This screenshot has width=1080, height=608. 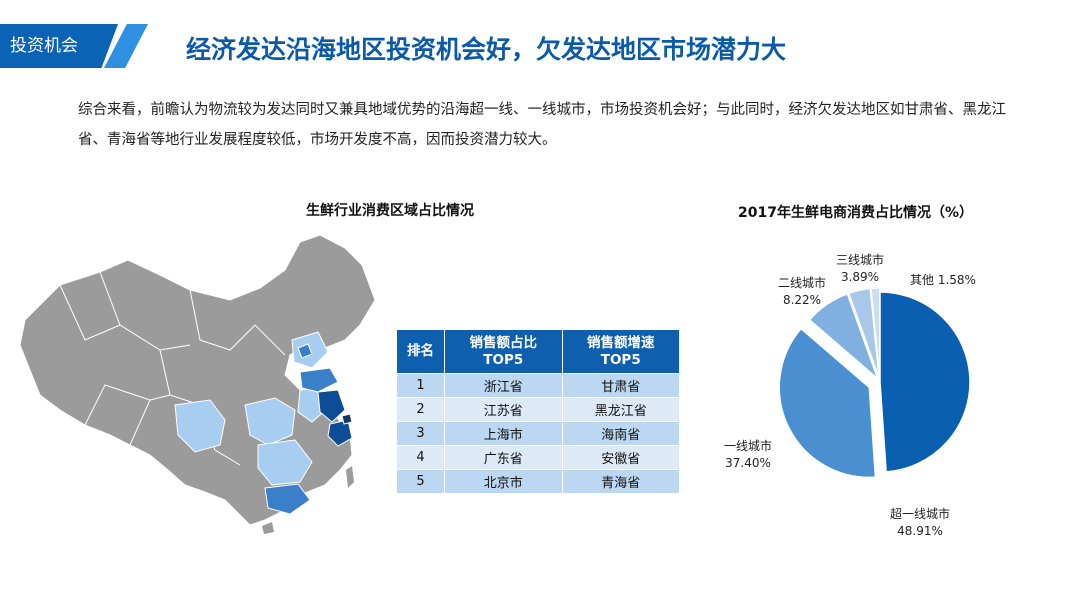 I want to click on section-tag: 投资机会, so click(x=75, y=46).